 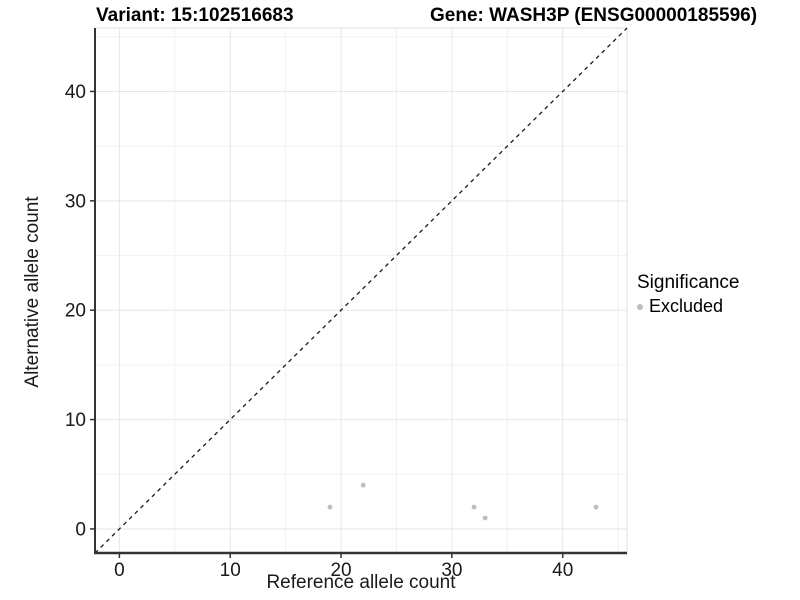 What do you see at coordinates (75, 201) in the screenshot?
I see `y-tick-label: 30` at bounding box center [75, 201].